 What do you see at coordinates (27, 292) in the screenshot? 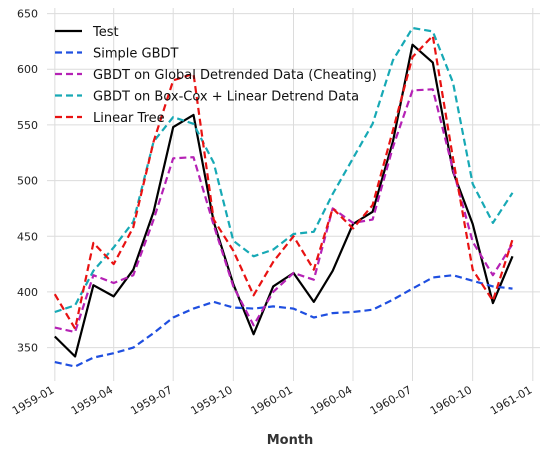
I see `y-tick-label: 400` at bounding box center [27, 292].